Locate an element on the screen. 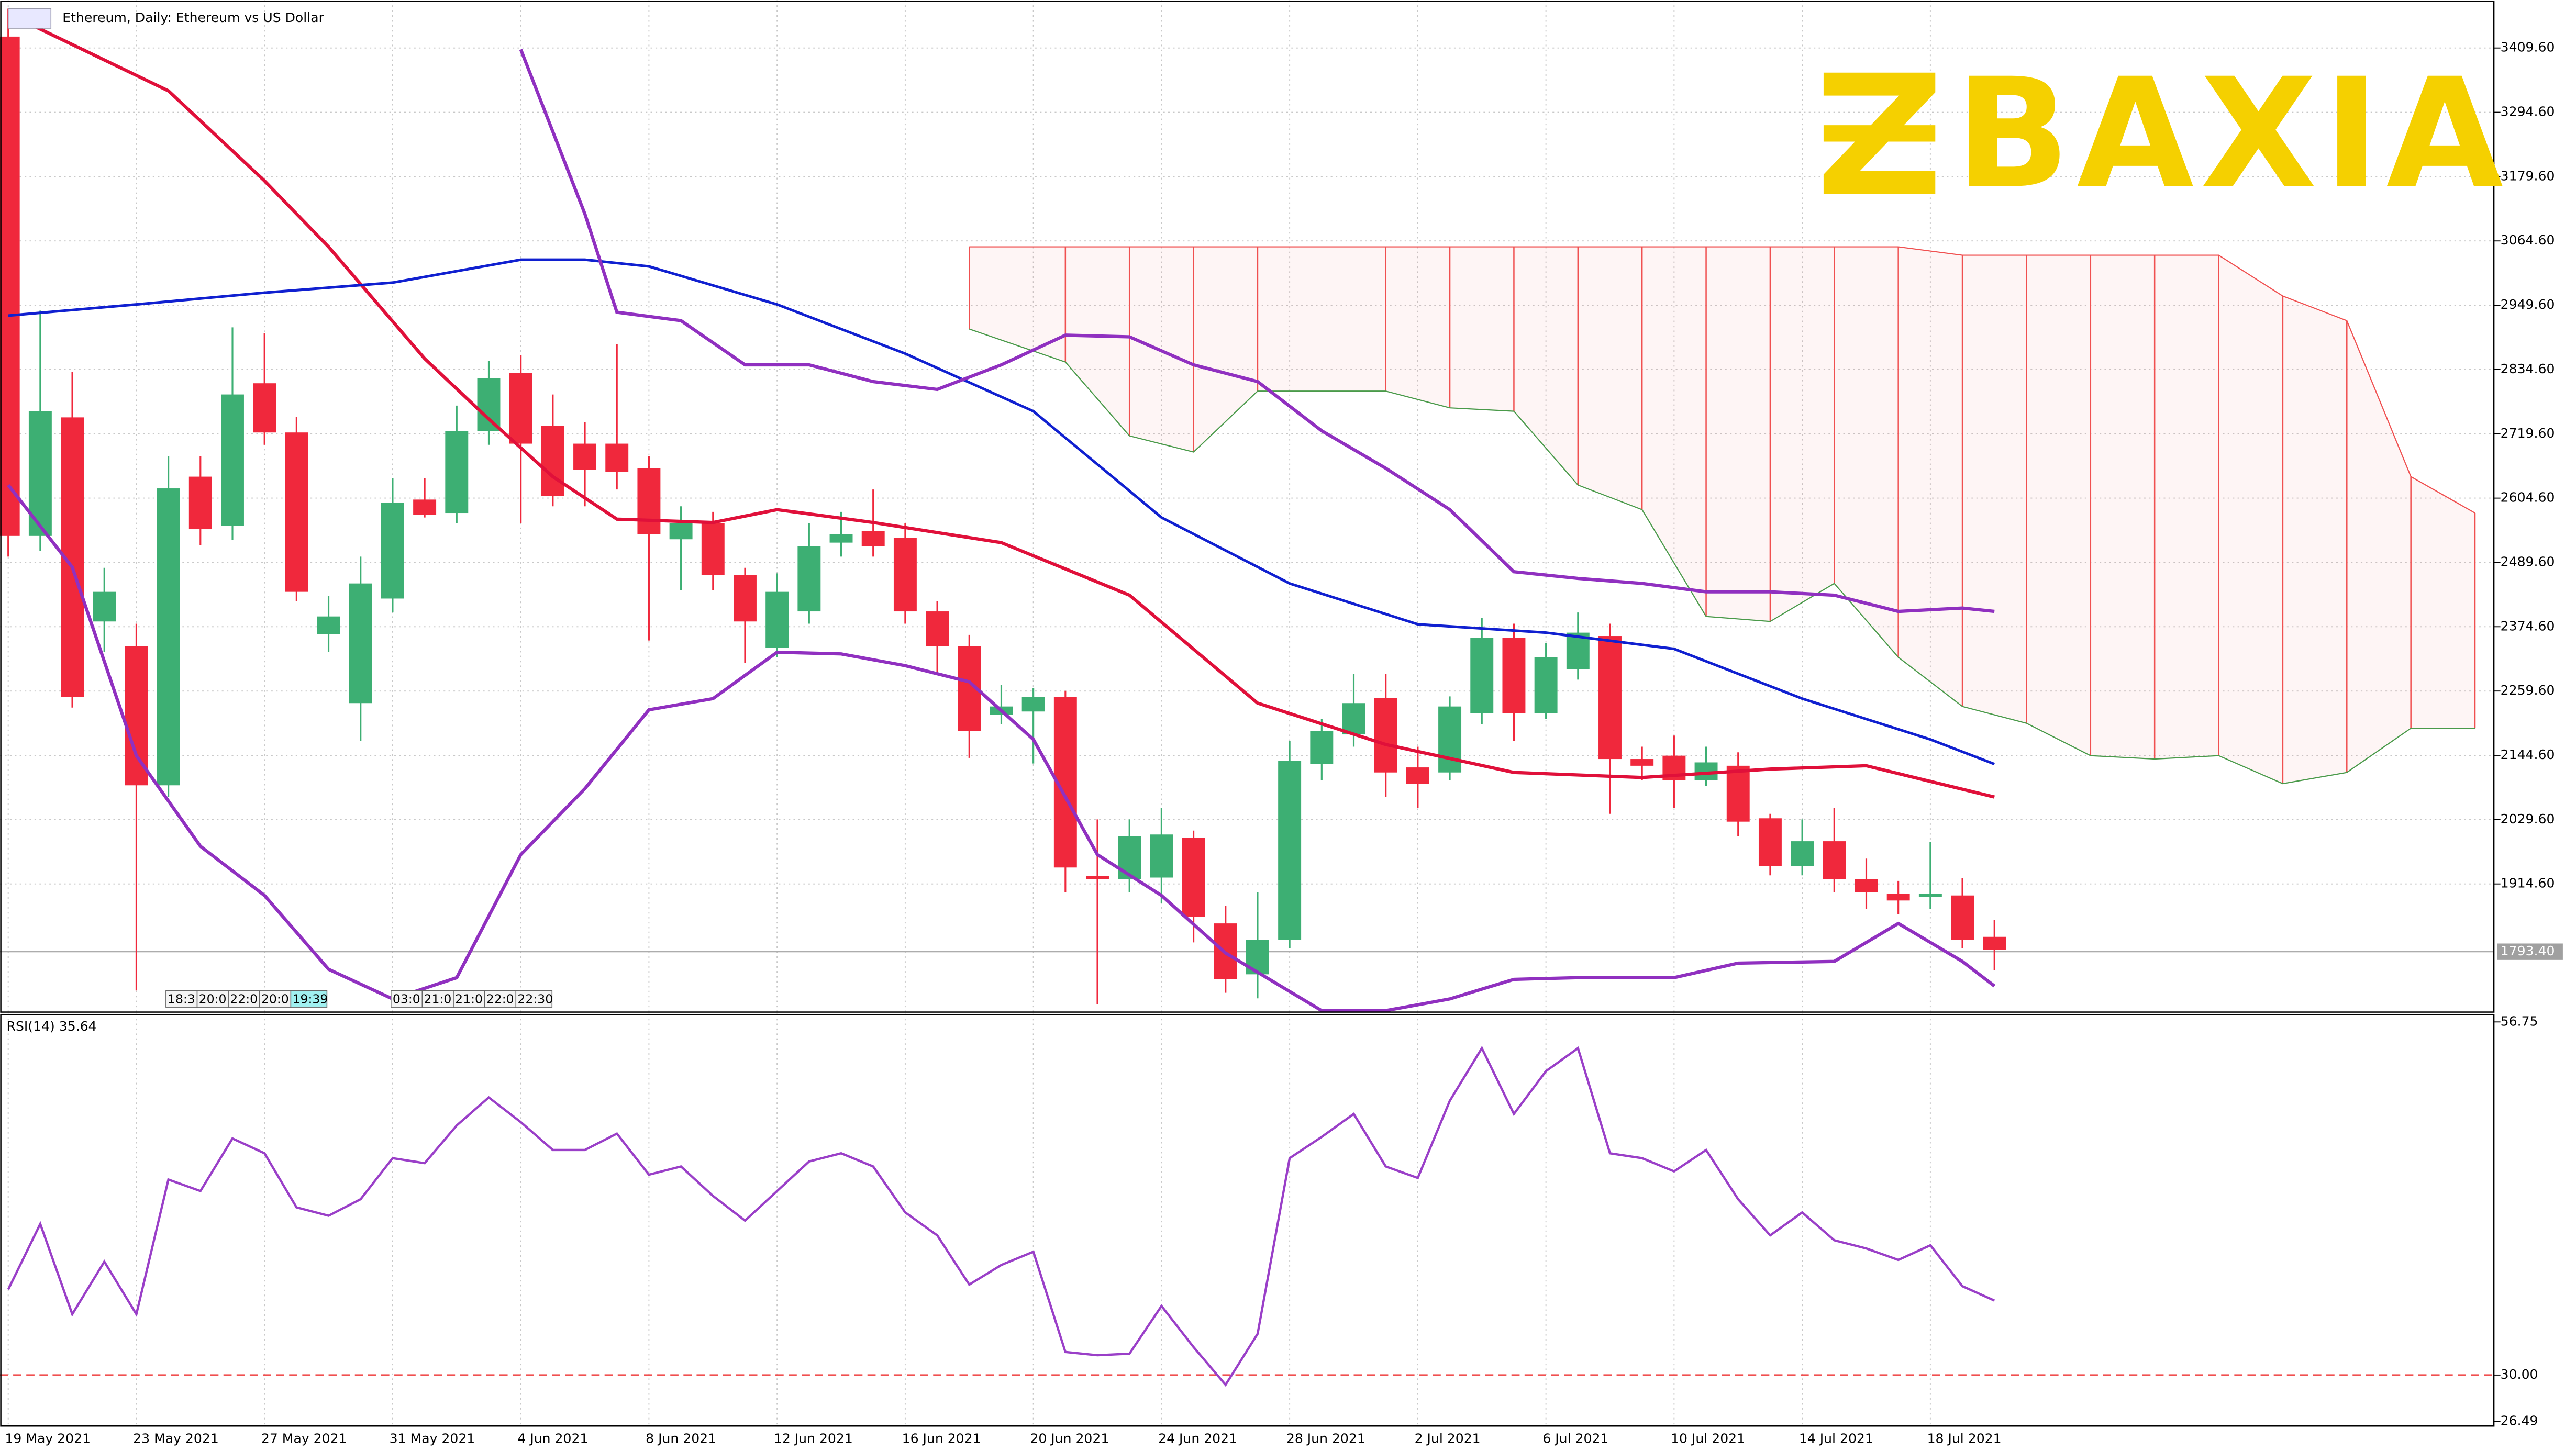  y-tick-label: 2029.60 is located at coordinates (2528, 819).